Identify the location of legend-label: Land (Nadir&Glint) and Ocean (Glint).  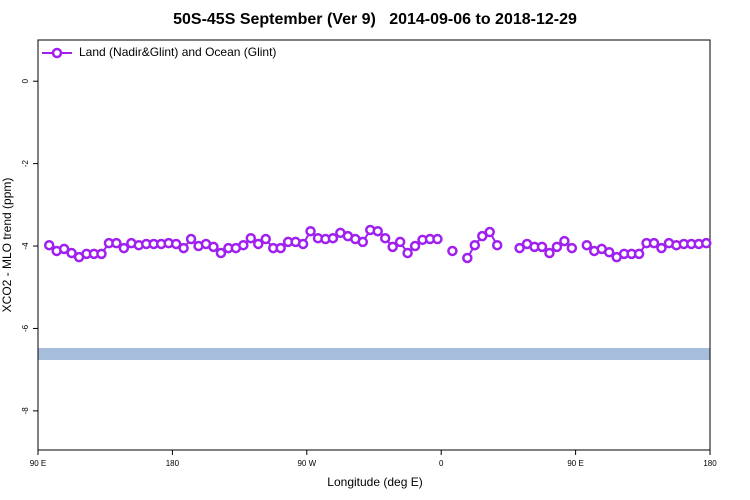
(177, 52).